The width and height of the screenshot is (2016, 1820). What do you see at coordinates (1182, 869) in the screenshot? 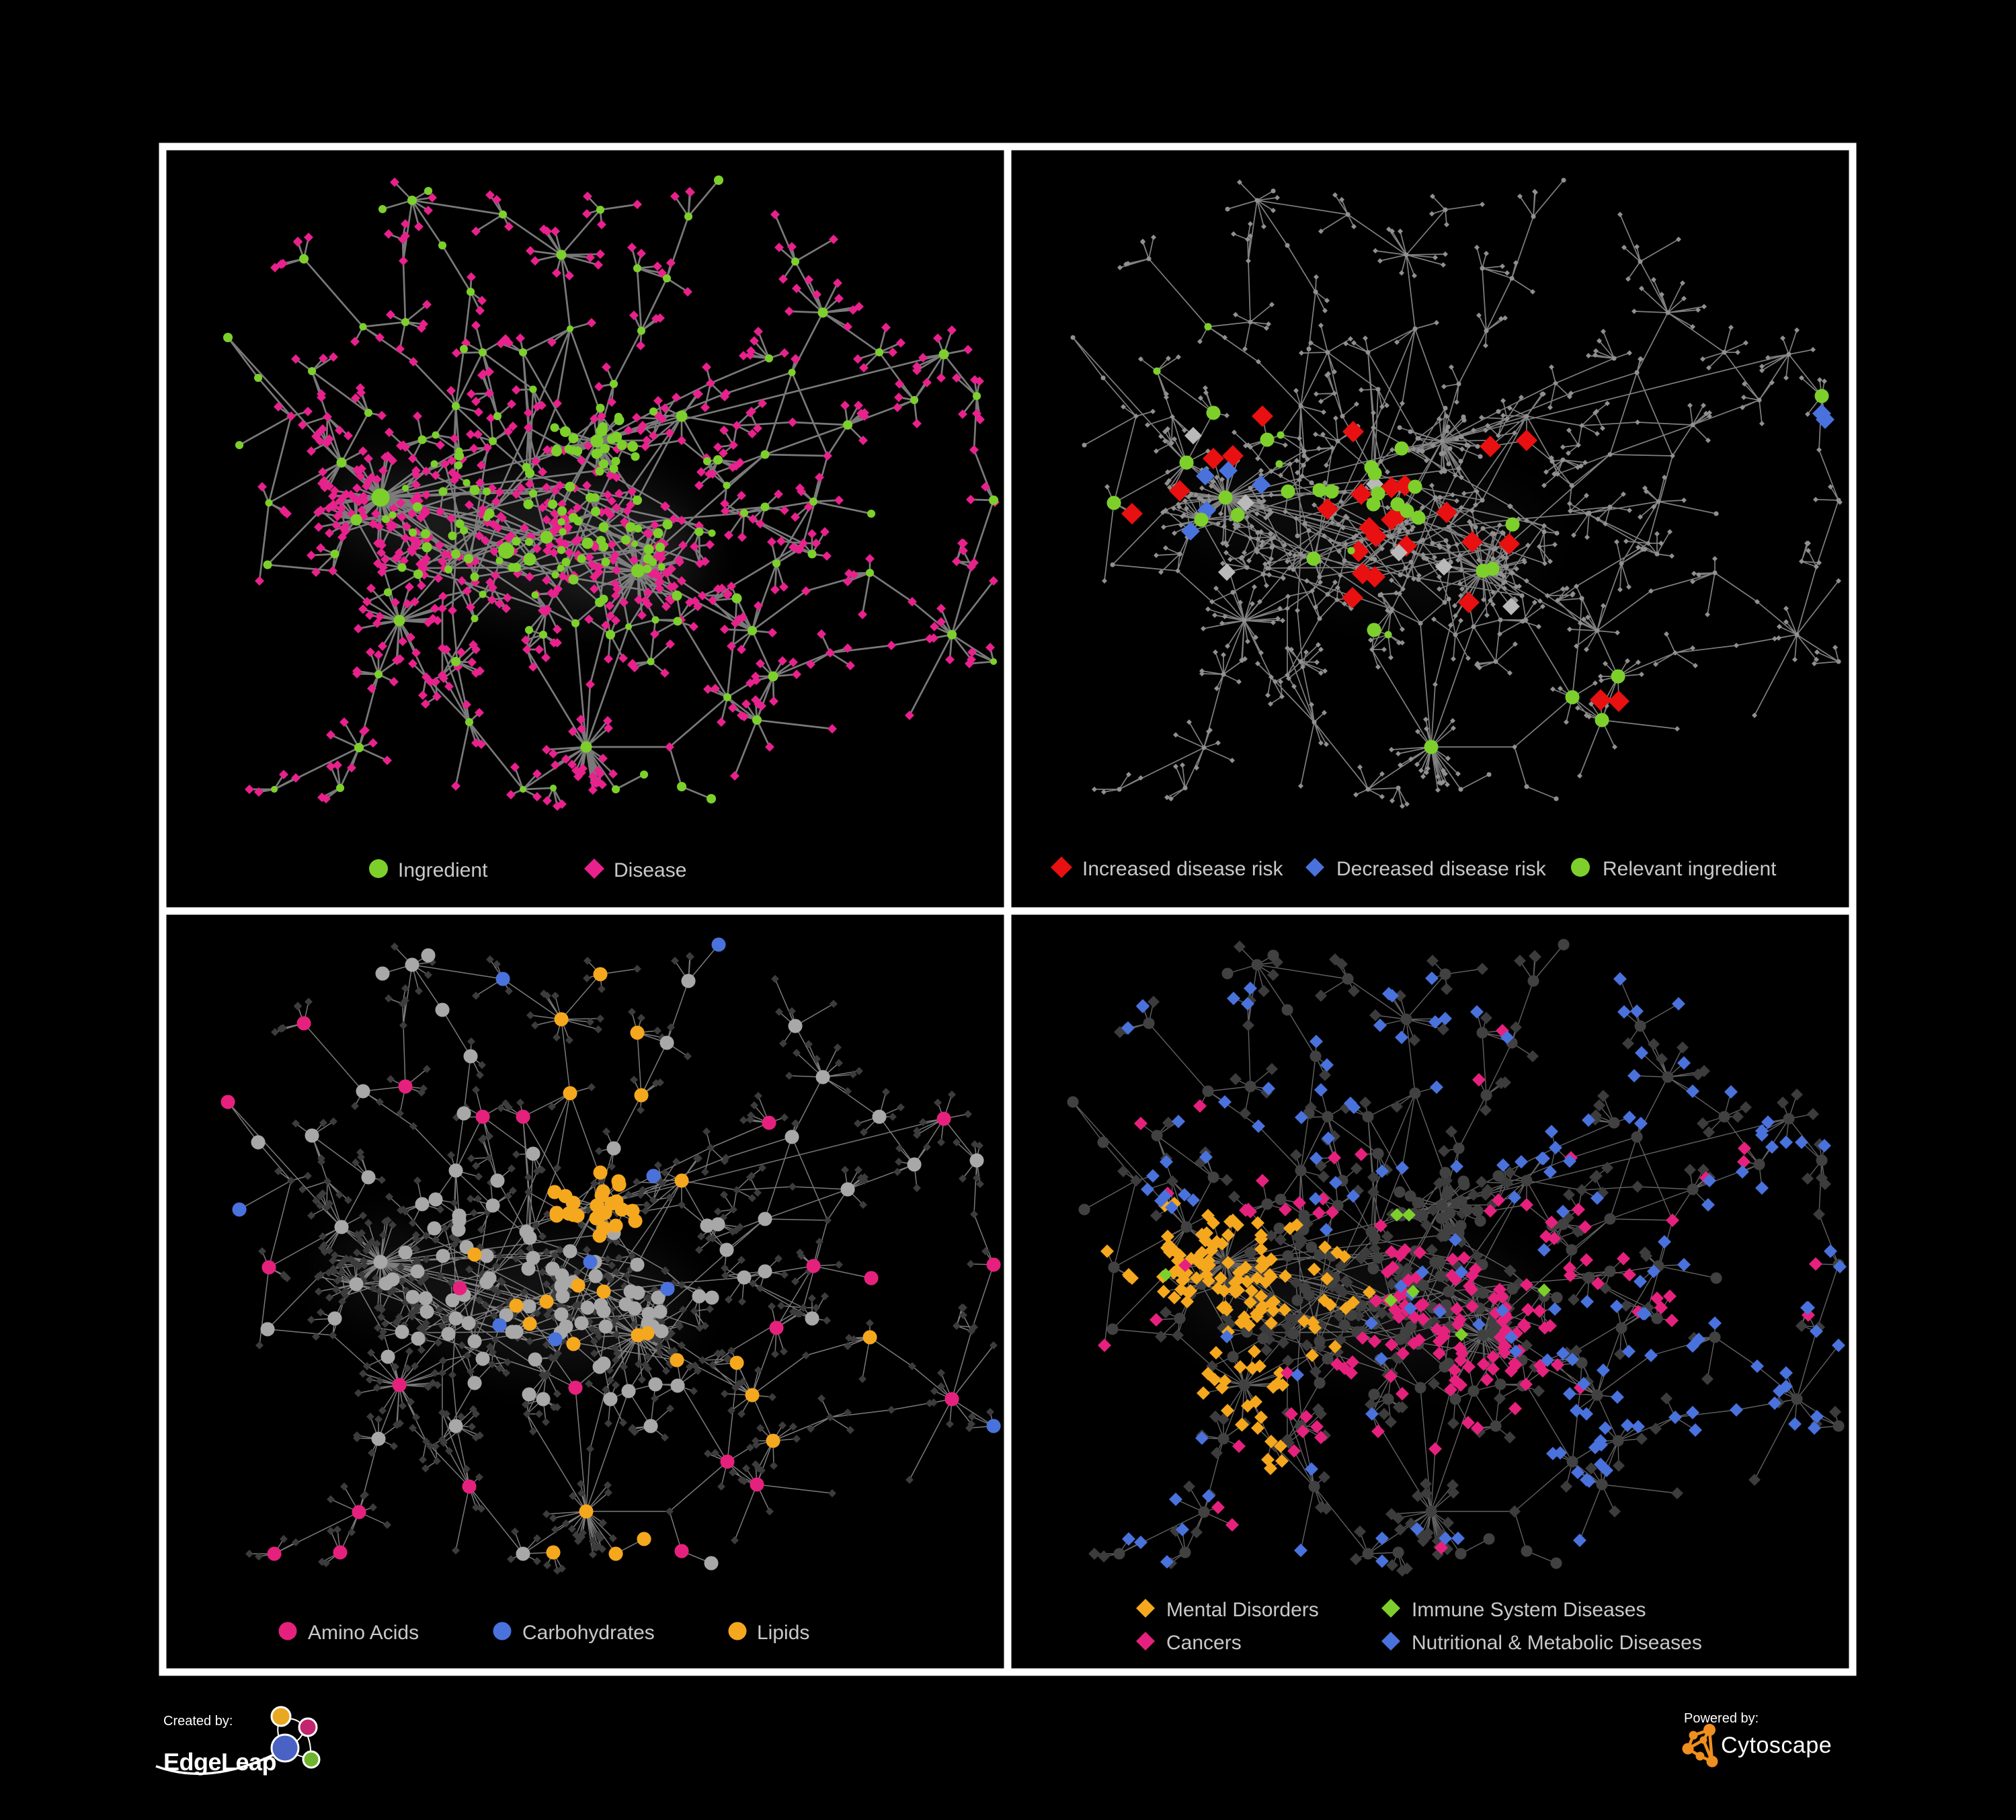
I see `svg-text: Increased disease risk` at bounding box center [1182, 869].